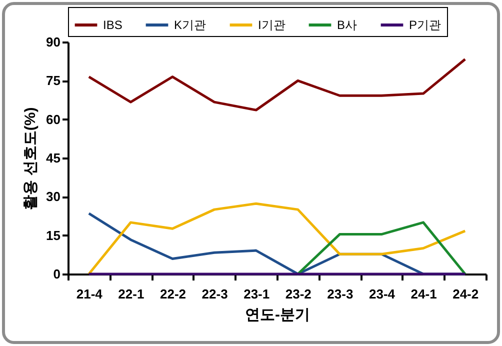 This screenshot has width=502, height=346. What do you see at coordinates (298, 294) in the screenshot?
I see `x-tick-label: 23-2` at bounding box center [298, 294].